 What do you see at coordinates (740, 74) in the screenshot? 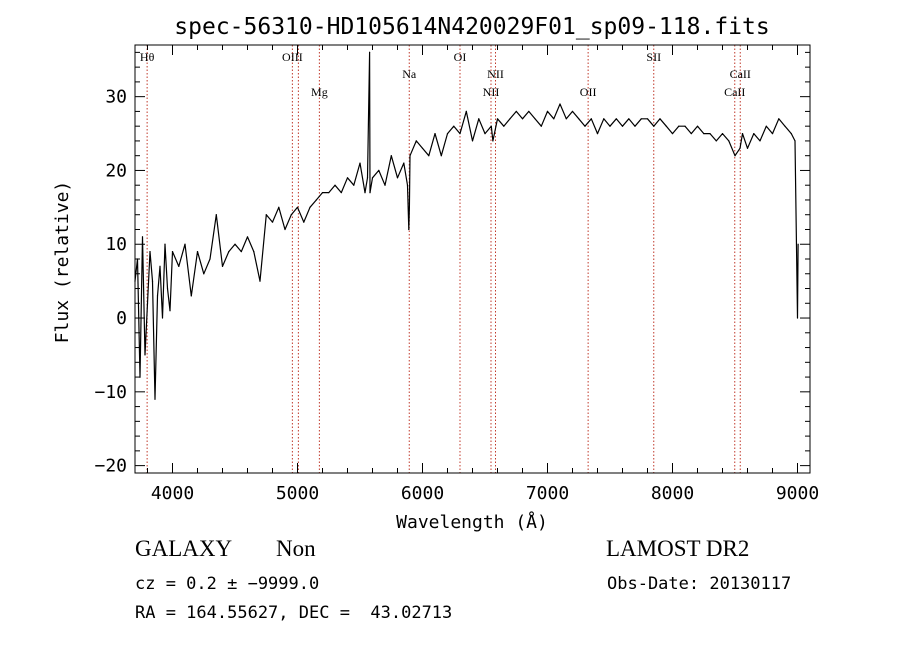
I see `marker-label-11: CaII` at bounding box center [740, 74].